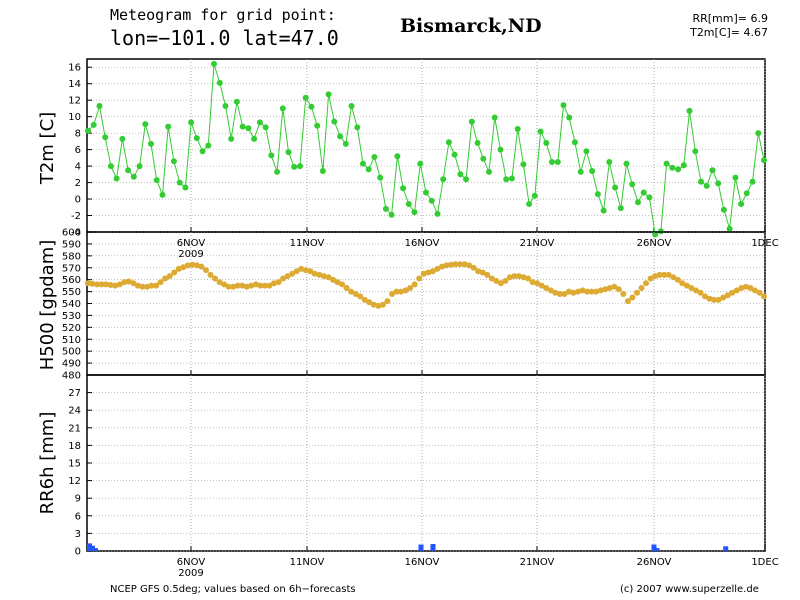  What do you see at coordinates (47, 305) in the screenshot?
I see `h500-axis-label: H500 [gpdam]` at bounding box center [47, 305].